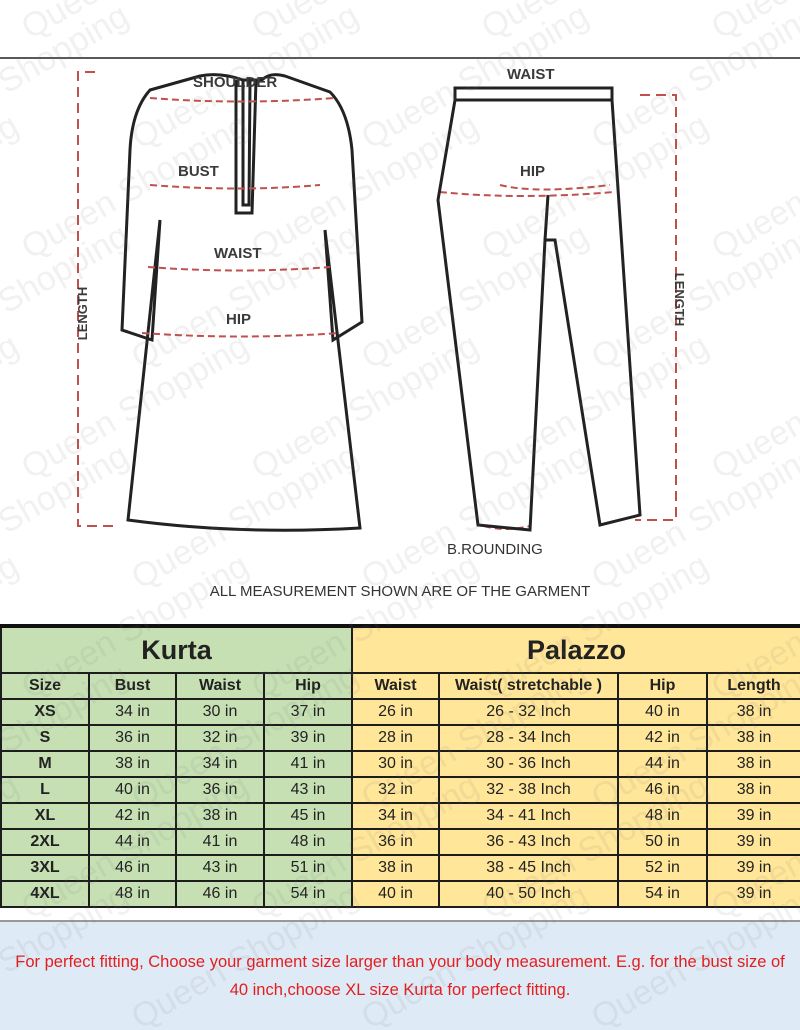 This screenshot has height=1030, width=800. Describe the element at coordinates (45, 712) in the screenshot. I see `size-cell: XS` at that location.